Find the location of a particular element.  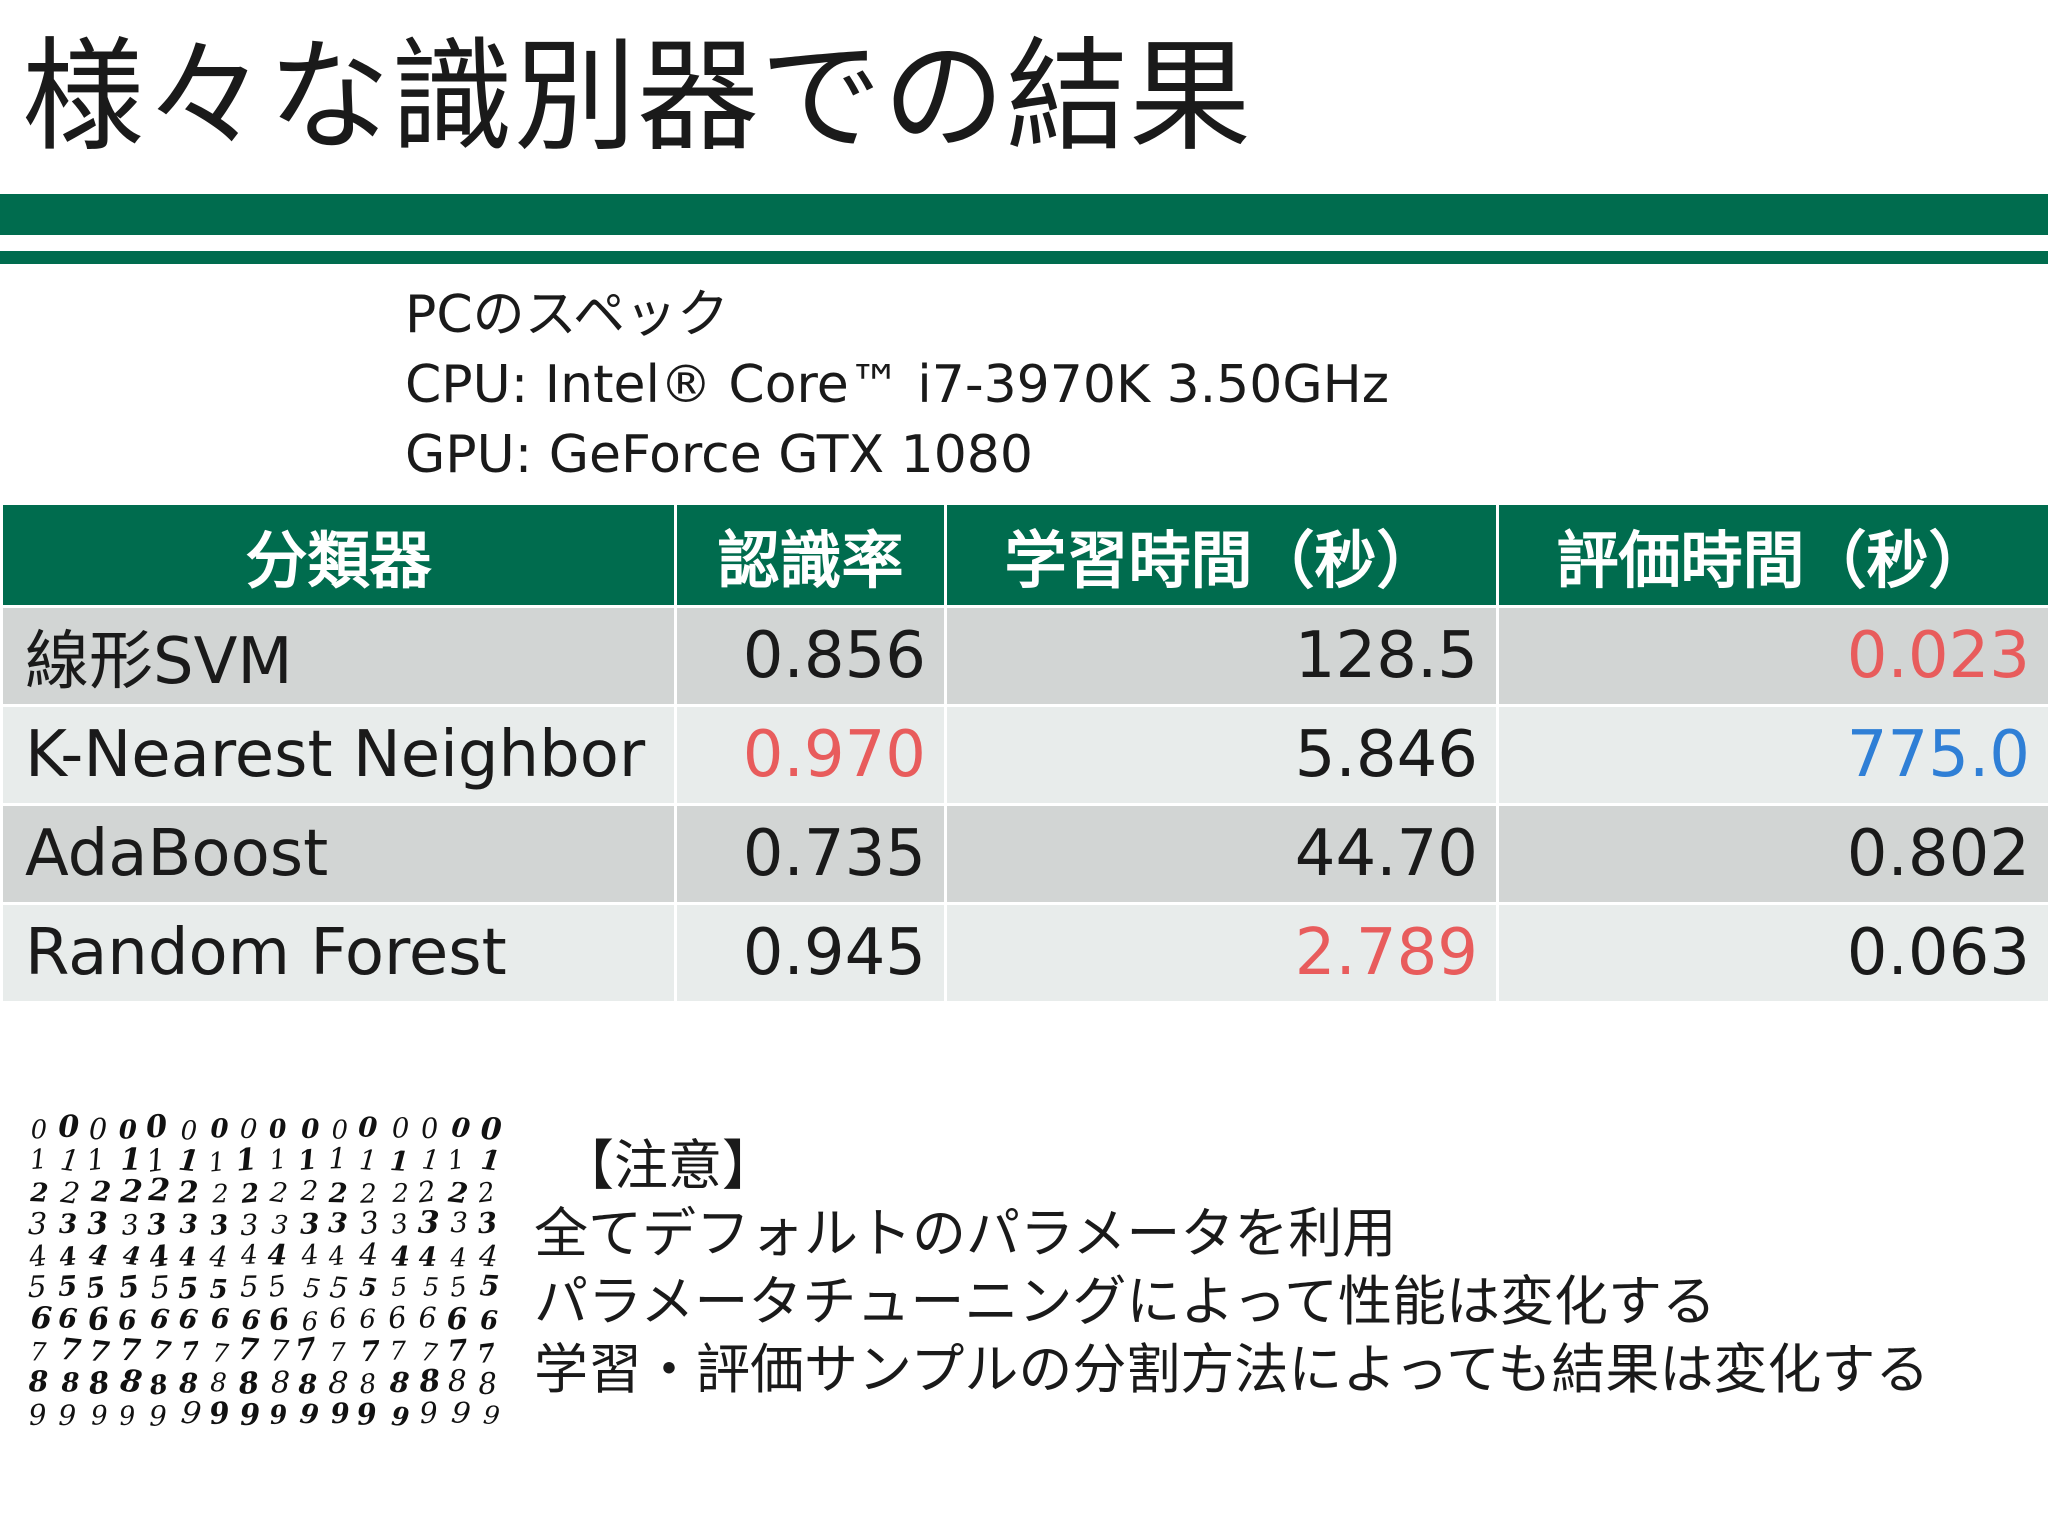

note-line: 全てデフォルトのパラメータを利用 is located at coordinates (965, 1233).